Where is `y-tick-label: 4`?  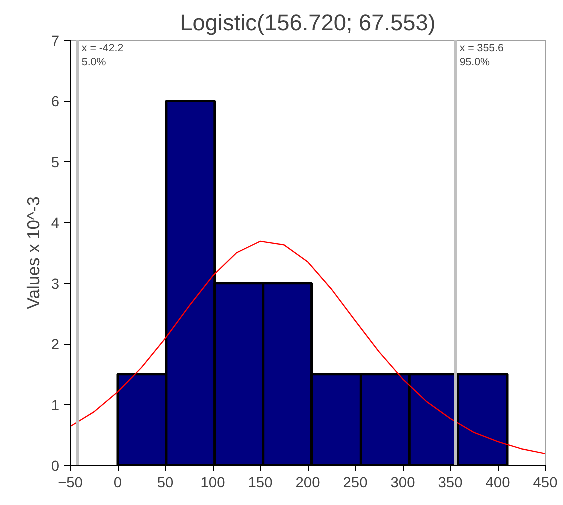 y-tick-label: 4 is located at coordinates (55, 224).